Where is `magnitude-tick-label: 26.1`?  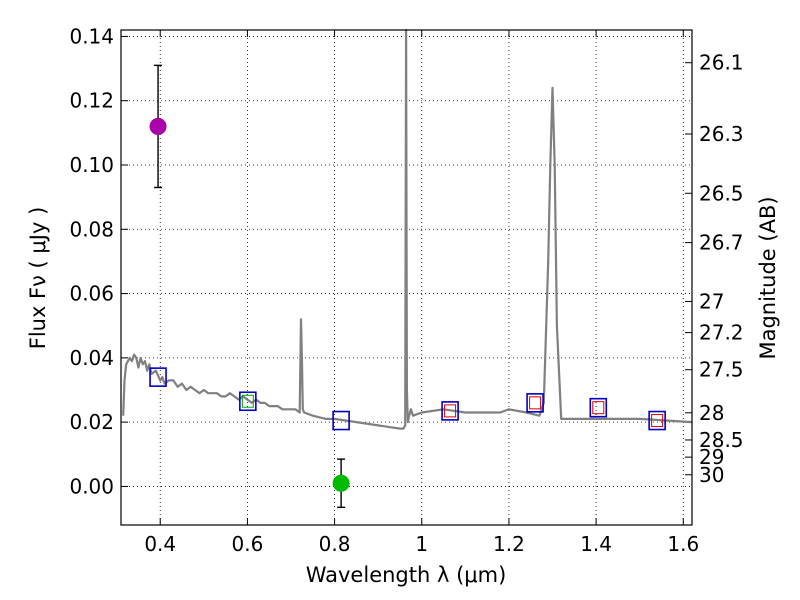 magnitude-tick-label: 26.1 is located at coordinates (721, 63).